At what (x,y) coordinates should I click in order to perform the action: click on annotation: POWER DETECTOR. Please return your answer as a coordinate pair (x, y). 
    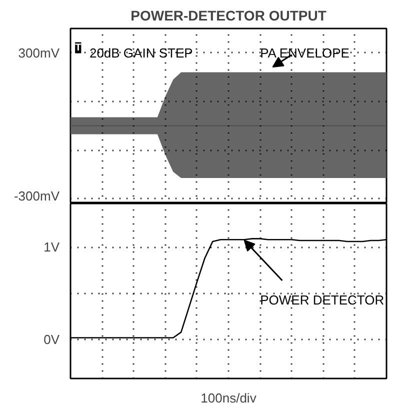
    Looking at the image, I should click on (322, 300).